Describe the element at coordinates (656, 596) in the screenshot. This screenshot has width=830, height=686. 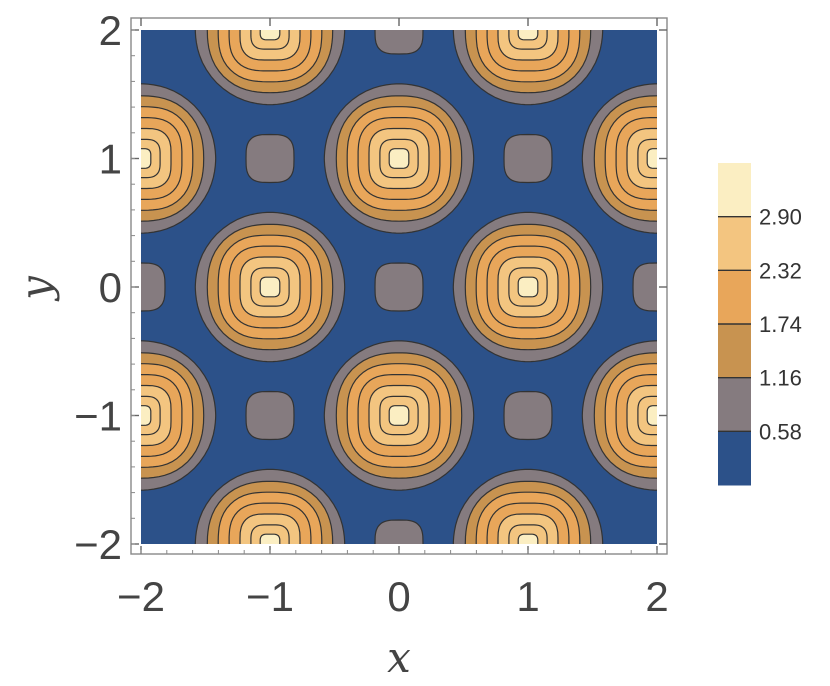
I see `x-tick-label: 2` at that location.